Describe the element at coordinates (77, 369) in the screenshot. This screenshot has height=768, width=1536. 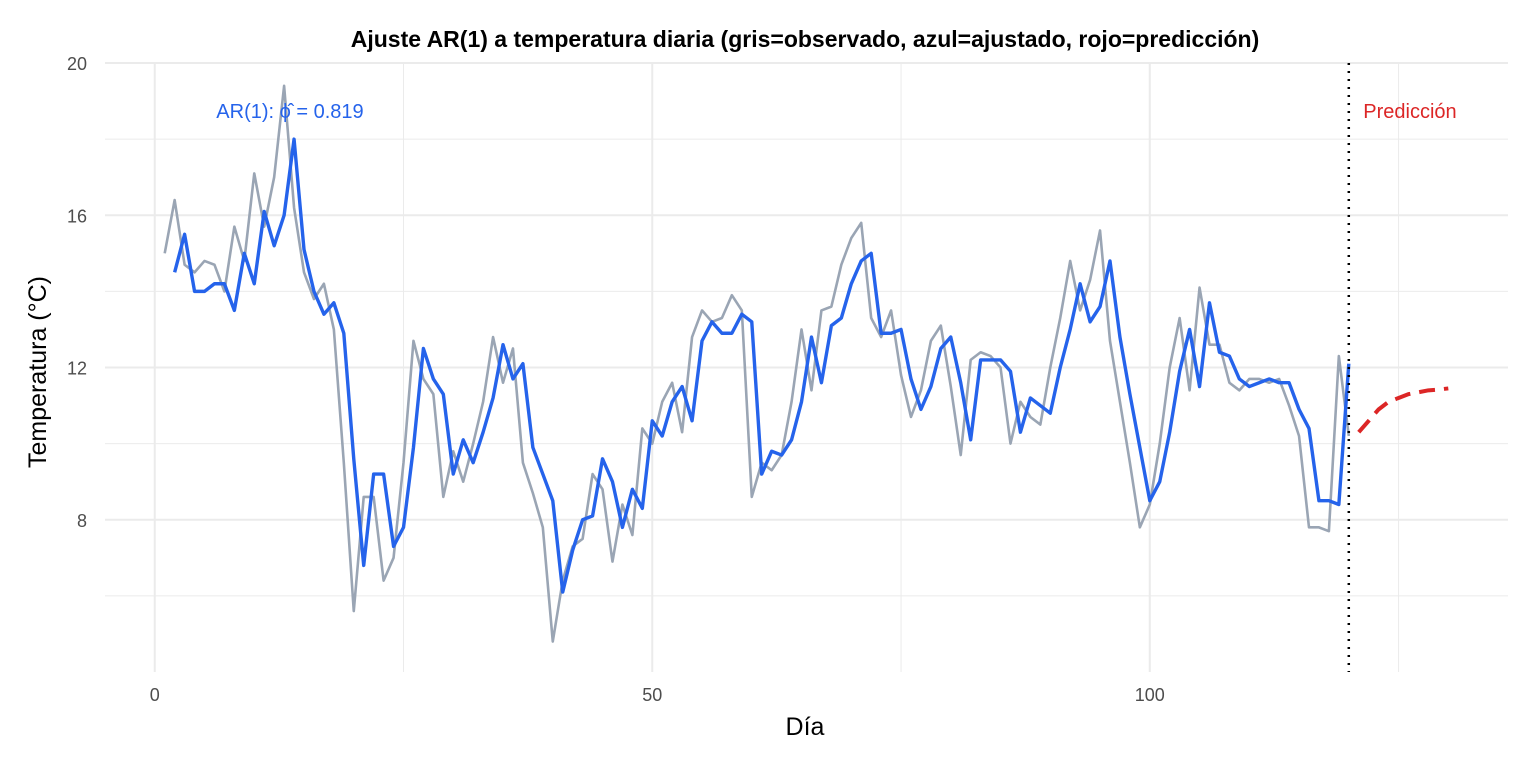
I see `y-tick-label: 12` at that location.